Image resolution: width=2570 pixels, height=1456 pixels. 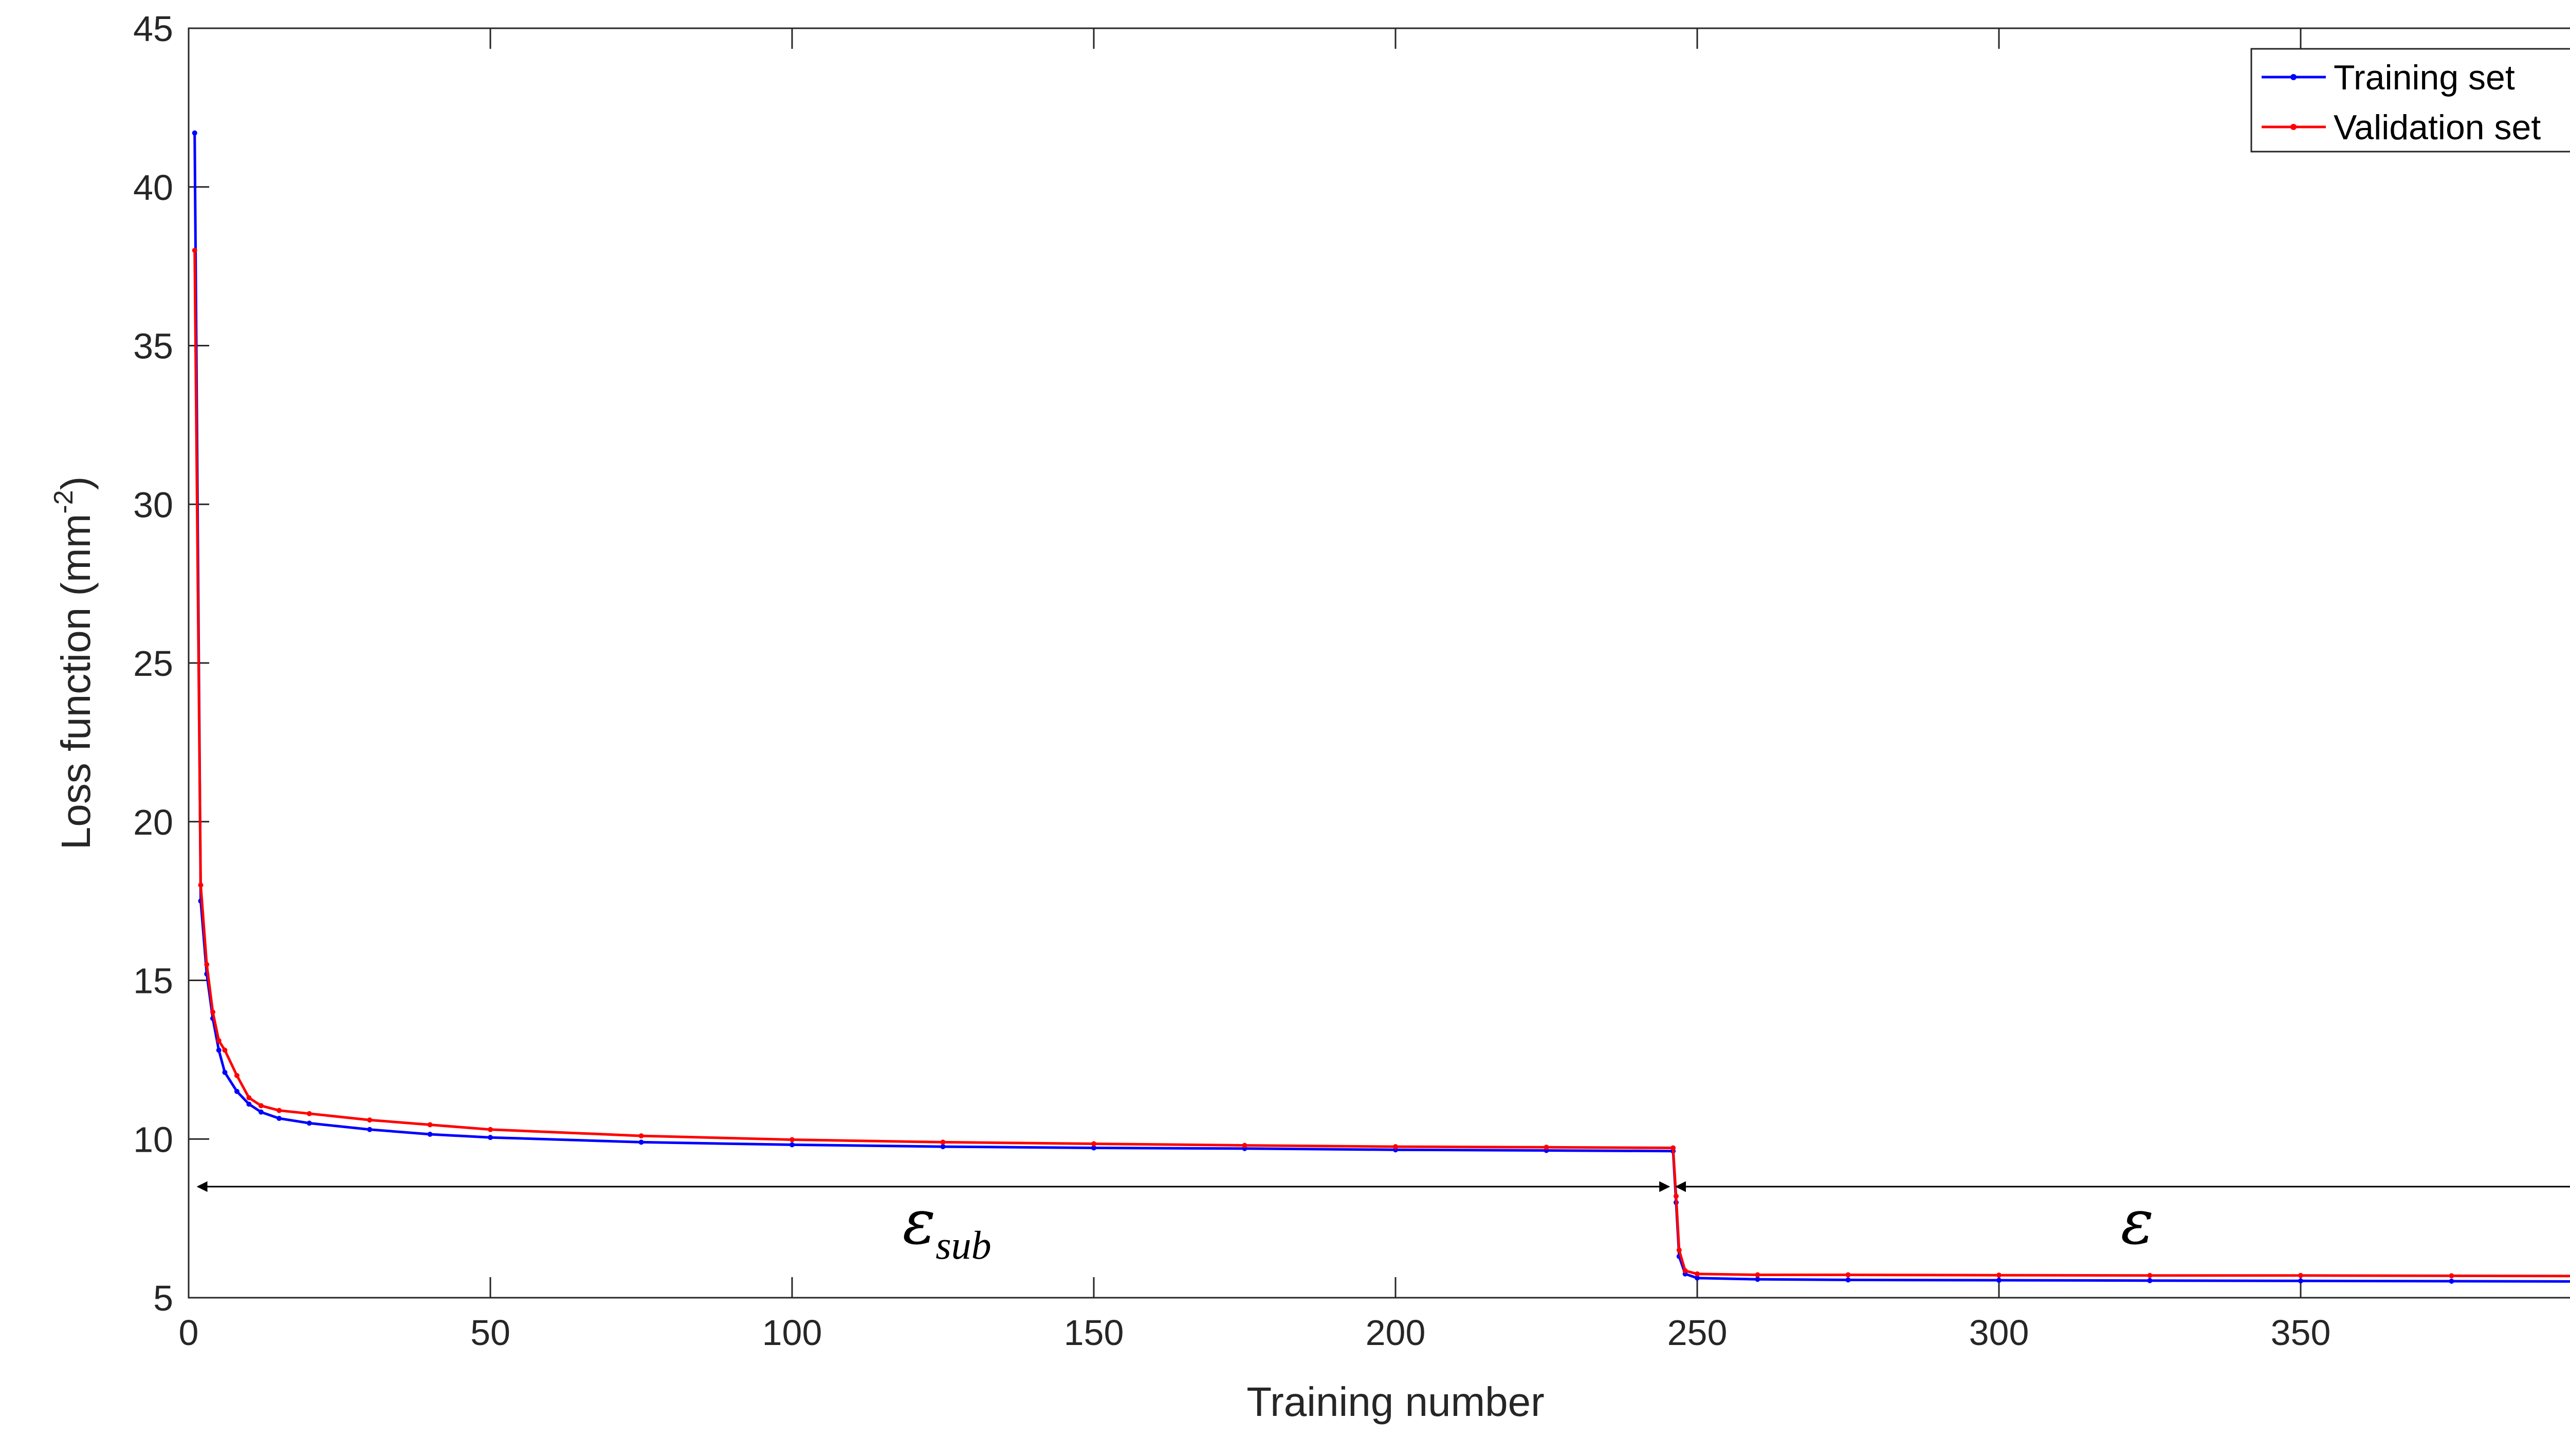 What do you see at coordinates (153, 981) in the screenshot?
I see `y-tick-label: 15` at bounding box center [153, 981].